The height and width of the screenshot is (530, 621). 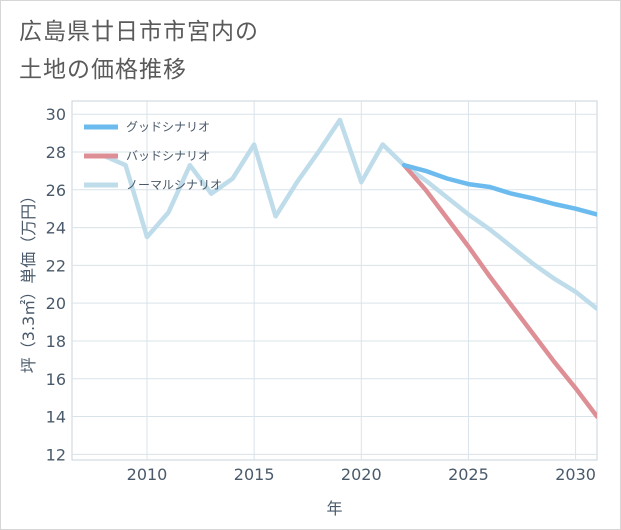 I want to click on y-tick-label: 28, so click(x=56, y=152).